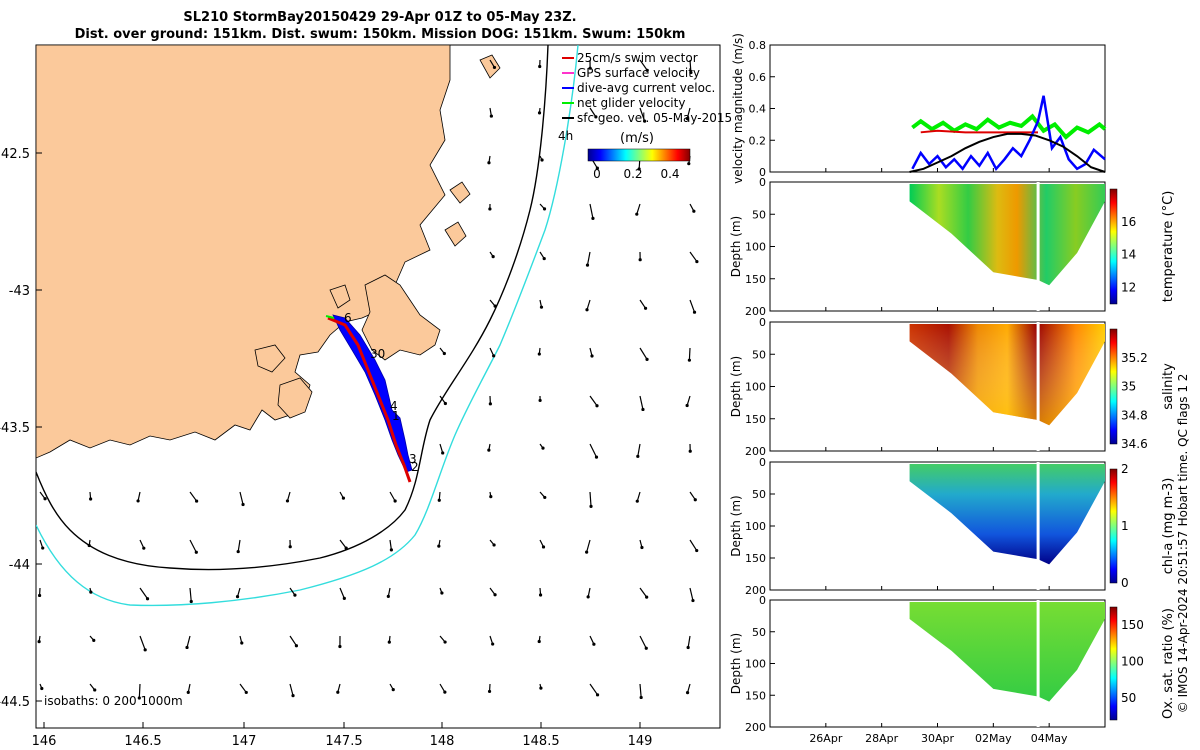 The height and width of the screenshot is (750, 1200). What do you see at coordinates (1049, 738) in the screenshot?
I see `time-tick-label: 04May` at bounding box center [1049, 738].